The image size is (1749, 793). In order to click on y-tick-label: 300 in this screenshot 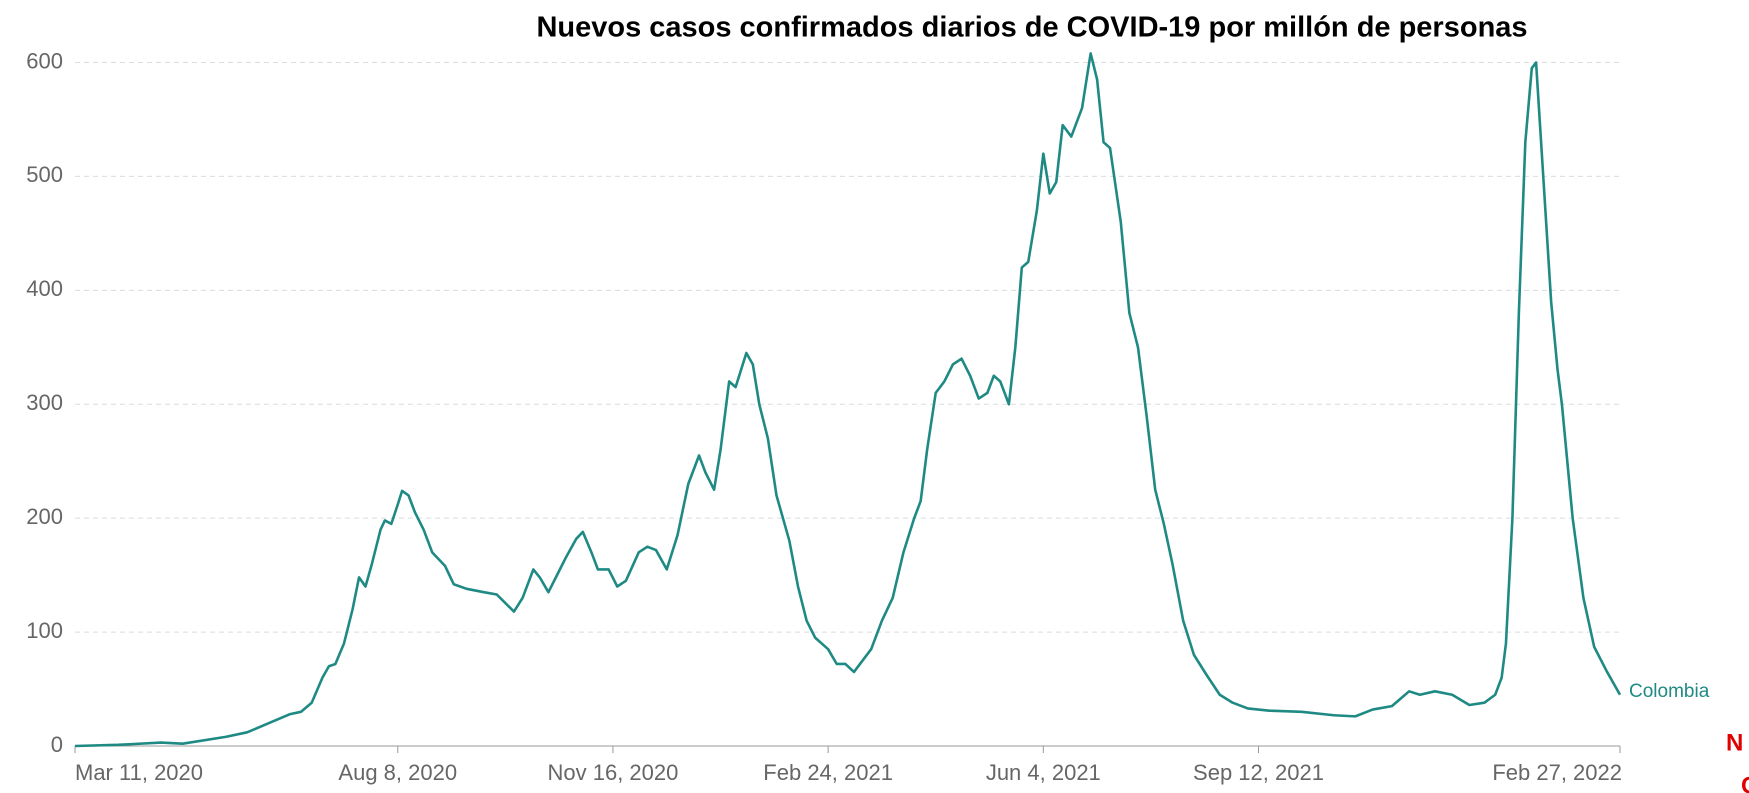, I will do `click(44, 402)`.